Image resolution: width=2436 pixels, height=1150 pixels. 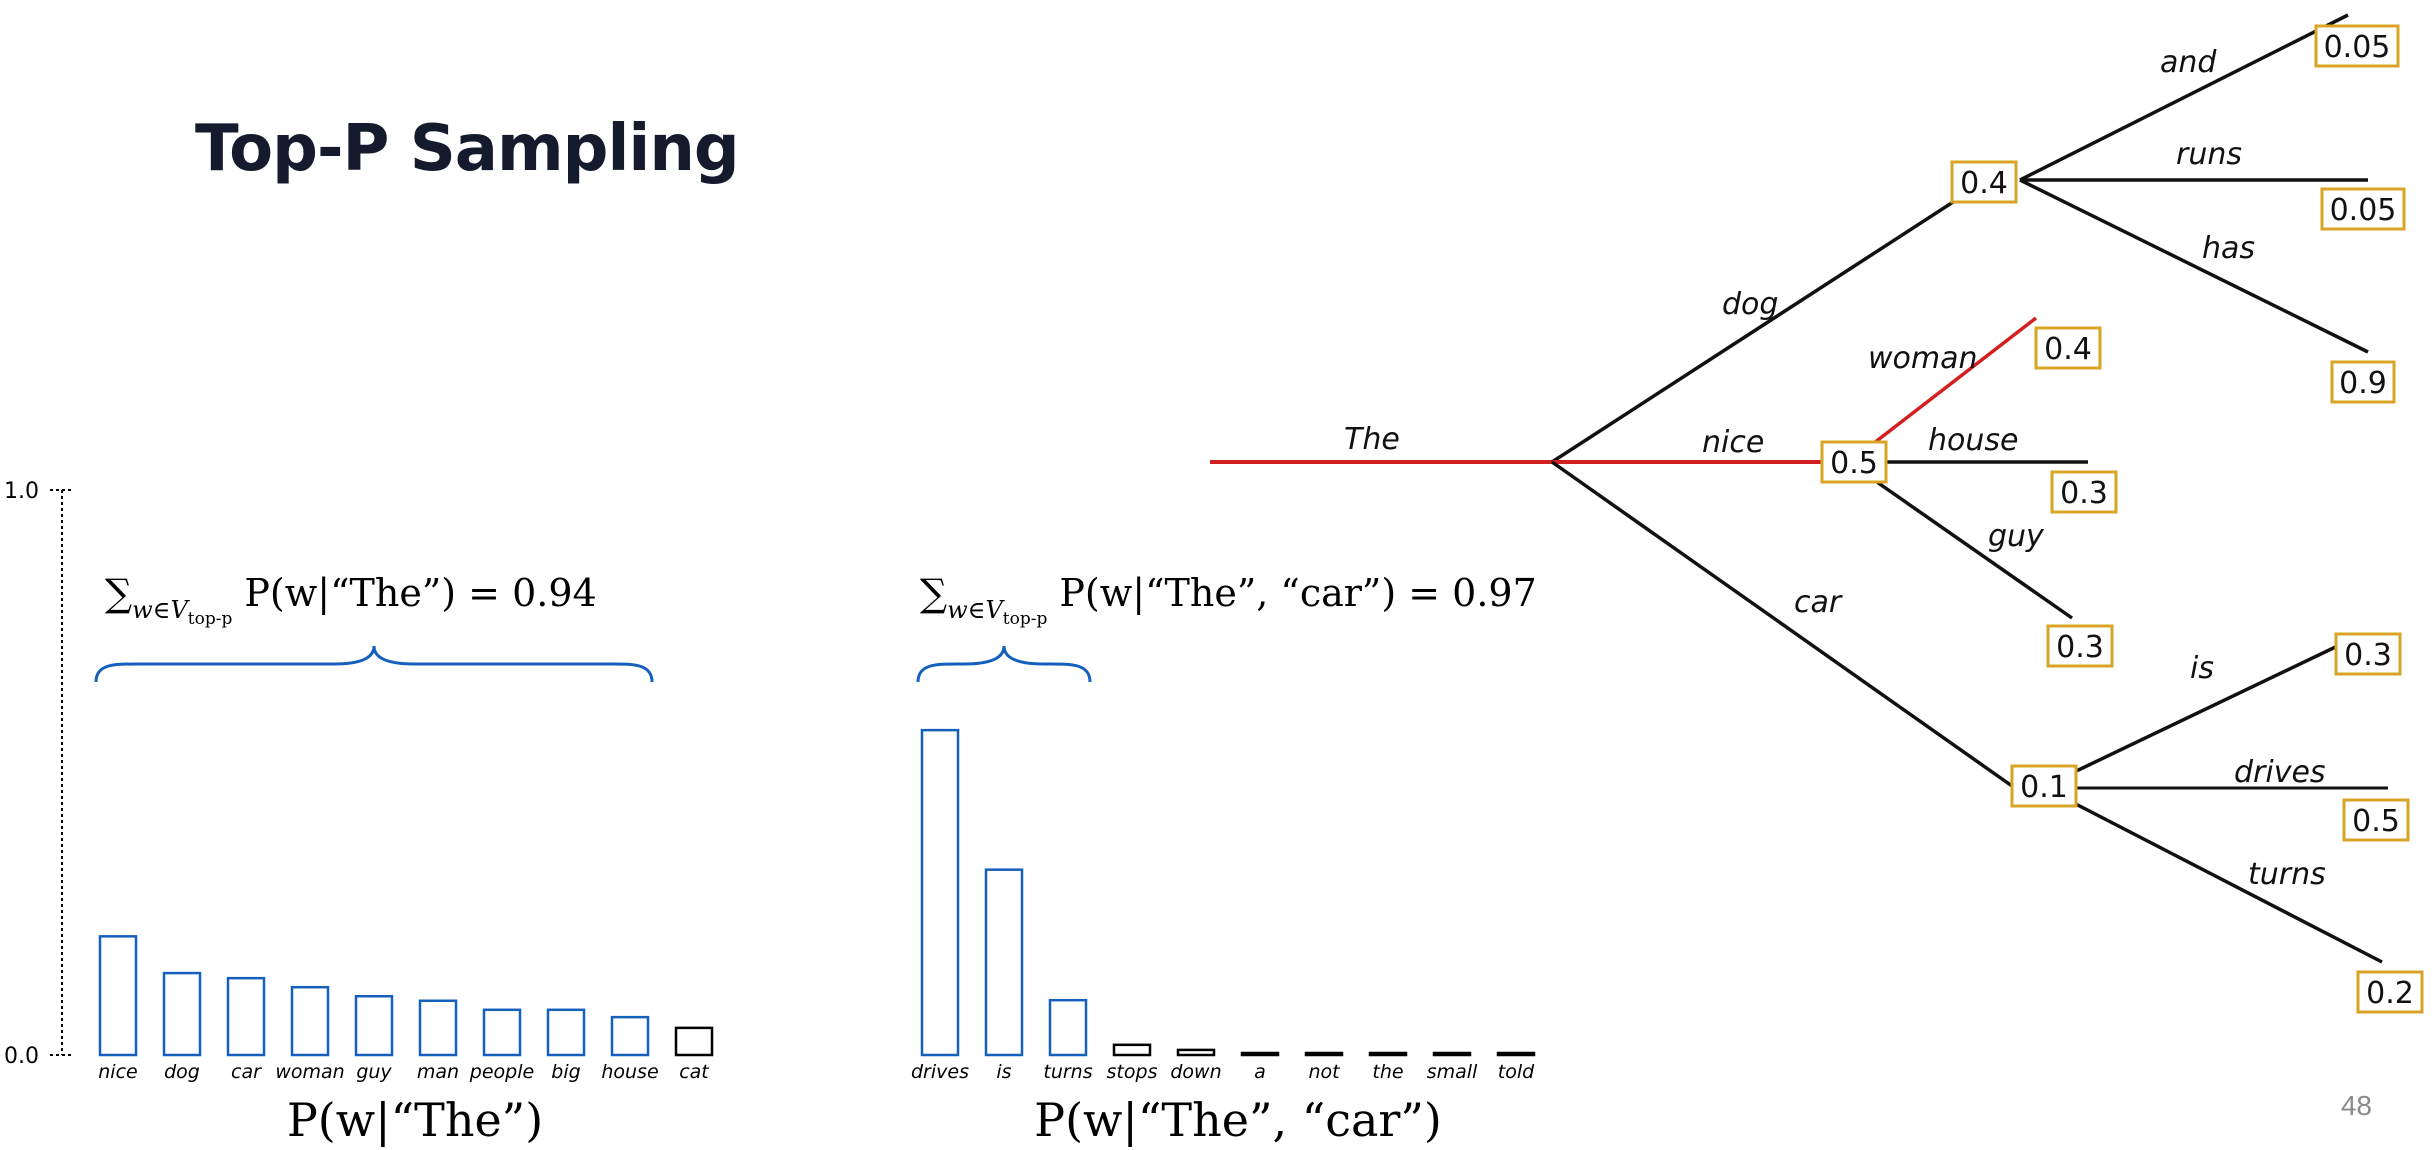 I want to click on tick-label-woman: woman, so click(x=309, y=1072).